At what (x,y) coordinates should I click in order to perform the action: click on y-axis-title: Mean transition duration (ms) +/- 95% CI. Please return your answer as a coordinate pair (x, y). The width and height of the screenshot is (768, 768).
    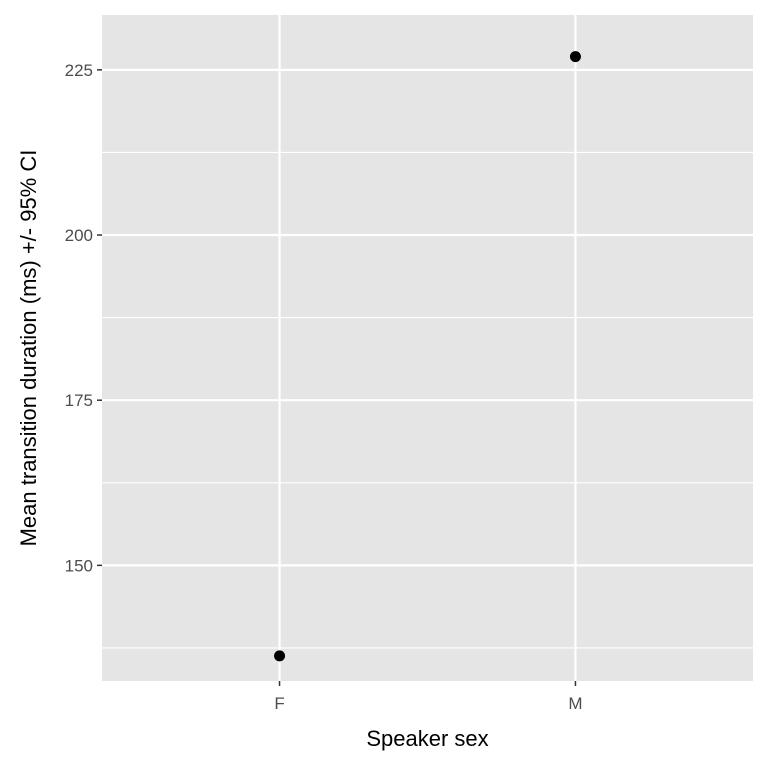
    Looking at the image, I should click on (28, 348).